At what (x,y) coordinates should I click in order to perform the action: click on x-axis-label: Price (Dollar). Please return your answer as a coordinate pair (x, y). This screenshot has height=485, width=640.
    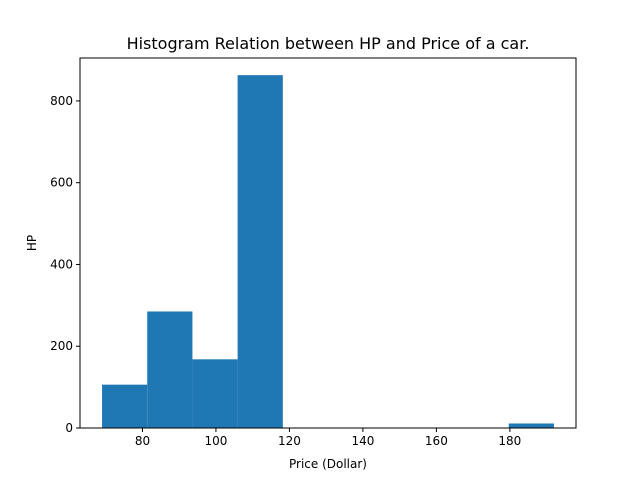
    Looking at the image, I should click on (328, 464).